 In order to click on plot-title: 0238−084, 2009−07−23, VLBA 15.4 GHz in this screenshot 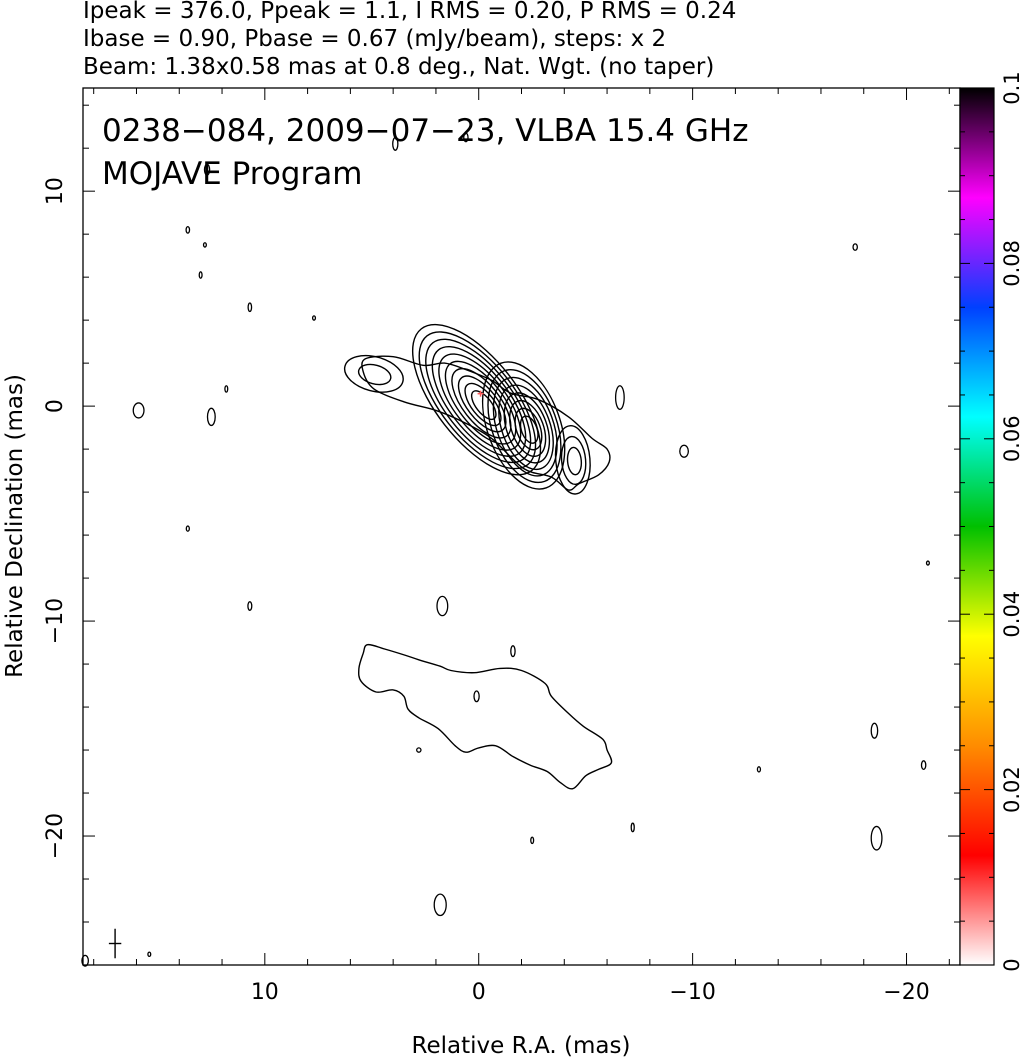, I will do `click(425, 131)`.